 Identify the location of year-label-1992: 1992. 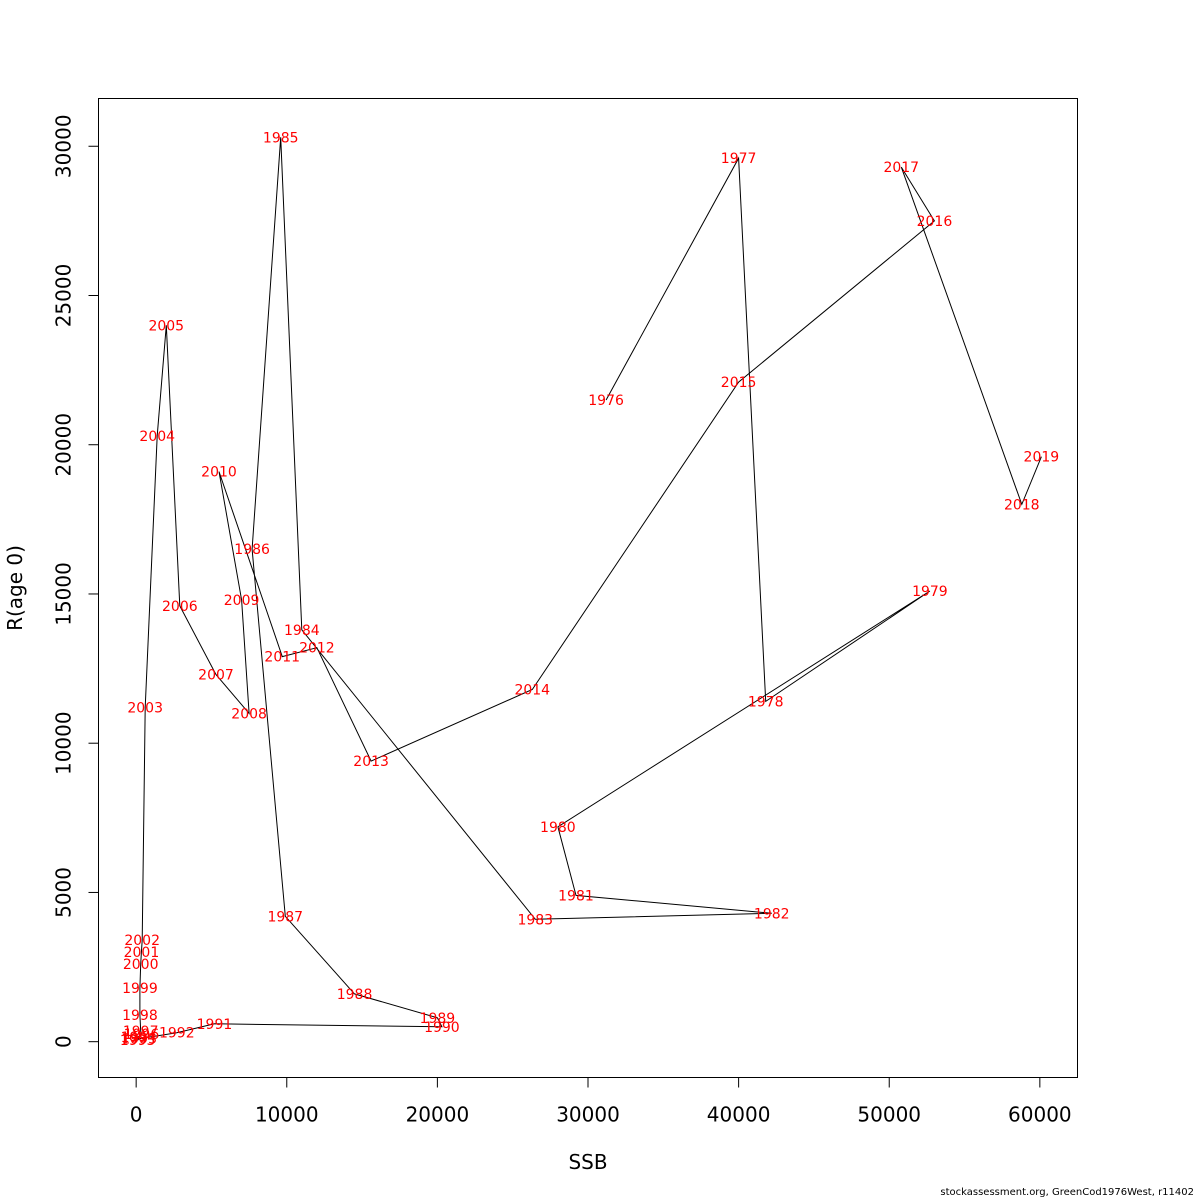
(177, 1034).